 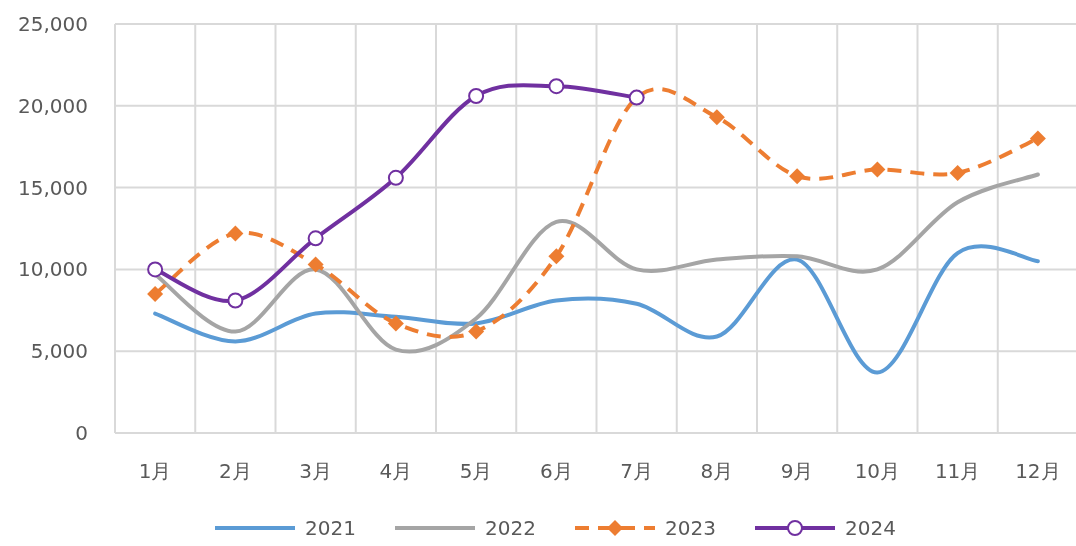 What do you see at coordinates (690, 528) in the screenshot?
I see `legend-label: 2023` at bounding box center [690, 528].